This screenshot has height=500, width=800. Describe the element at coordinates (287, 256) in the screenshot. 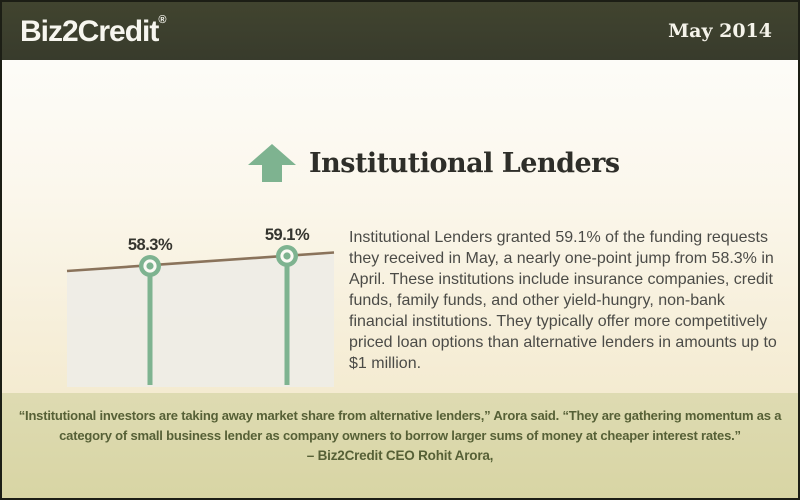

I see `data-point-may` at that location.